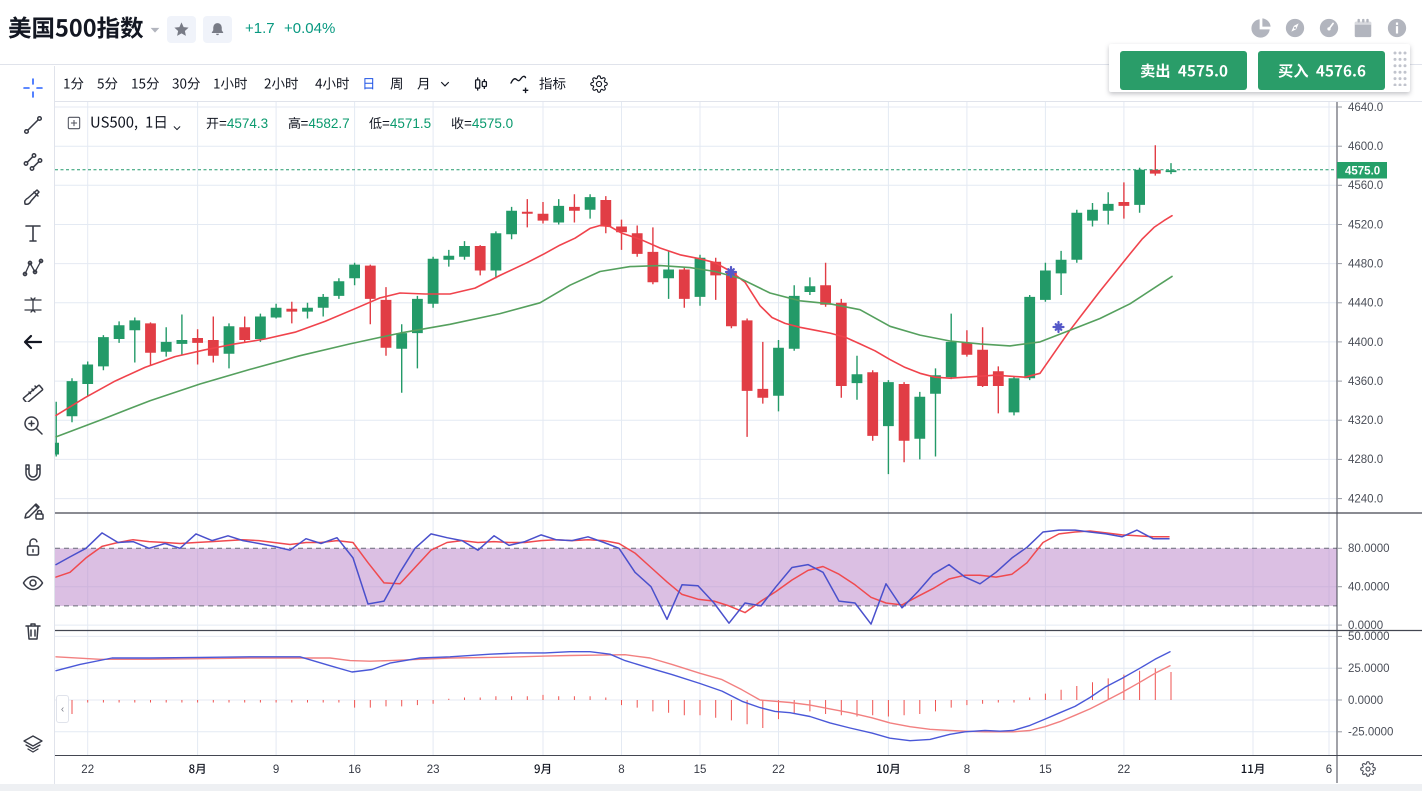 Image resolution: width=1422 pixels, height=791 pixels. What do you see at coordinates (1369, 669) in the screenshot?
I see `svg-text: 25.0000` at bounding box center [1369, 669].